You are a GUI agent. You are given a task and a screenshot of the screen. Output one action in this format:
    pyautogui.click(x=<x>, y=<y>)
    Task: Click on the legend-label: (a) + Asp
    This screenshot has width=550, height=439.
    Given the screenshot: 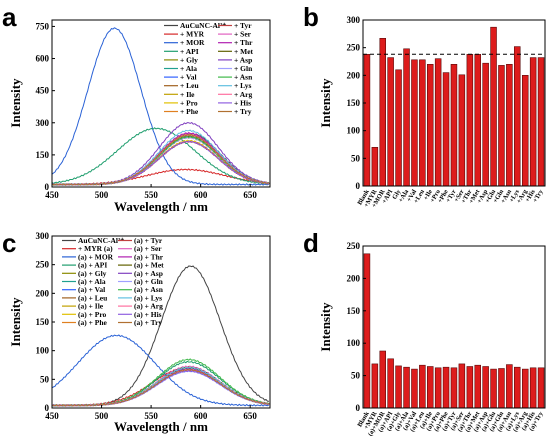 What is the action you would take?
    pyautogui.click(x=148, y=273)
    